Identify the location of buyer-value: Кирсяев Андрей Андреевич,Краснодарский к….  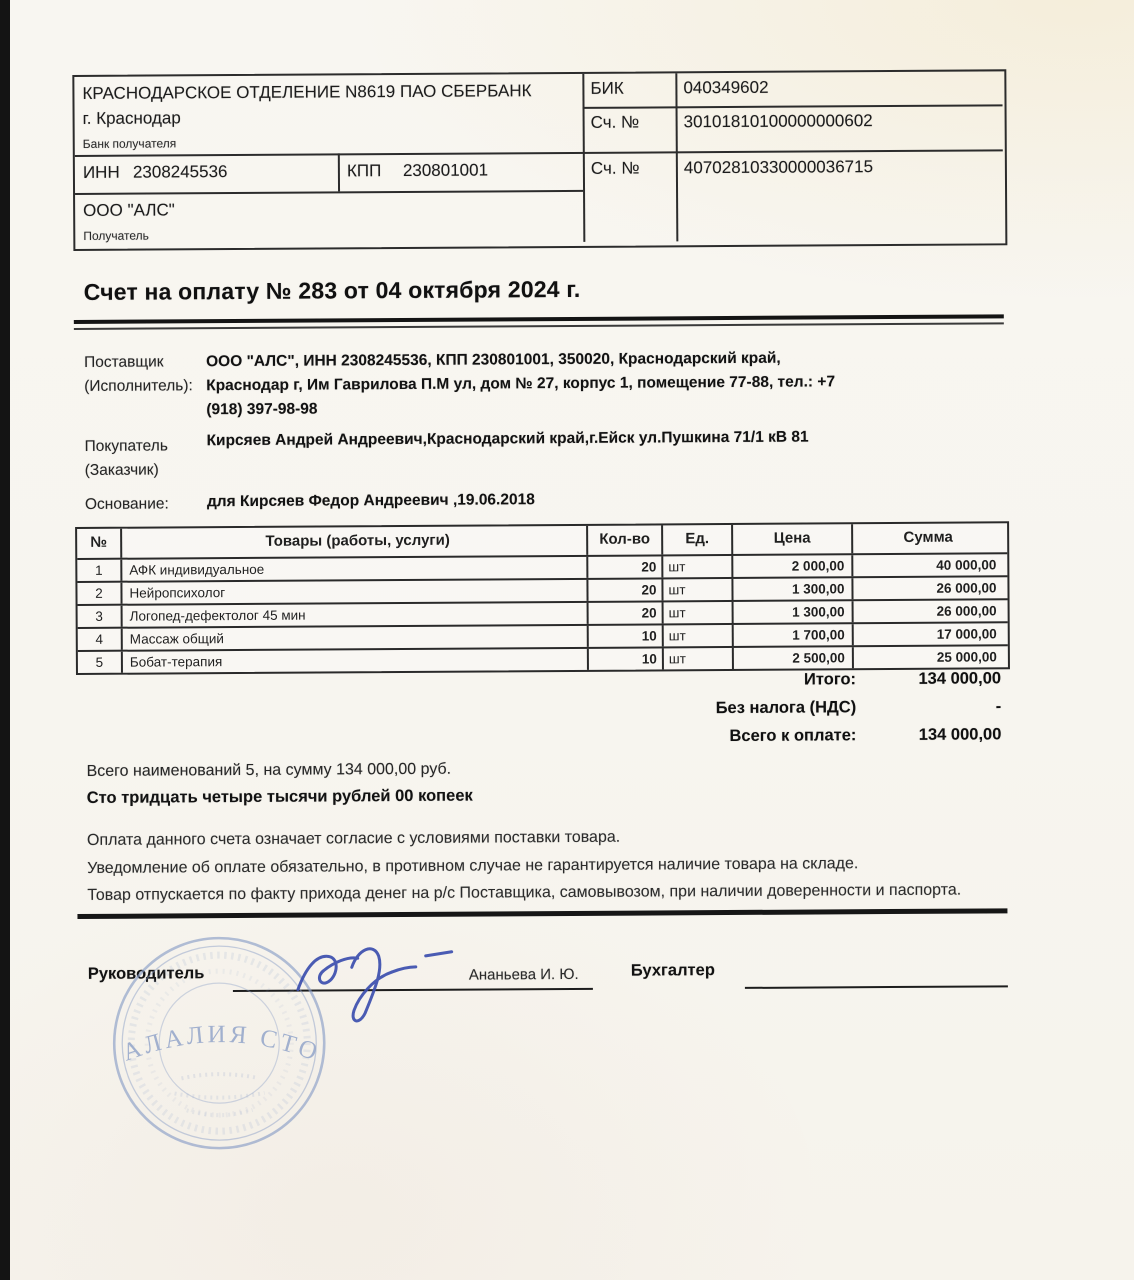
(507, 439).